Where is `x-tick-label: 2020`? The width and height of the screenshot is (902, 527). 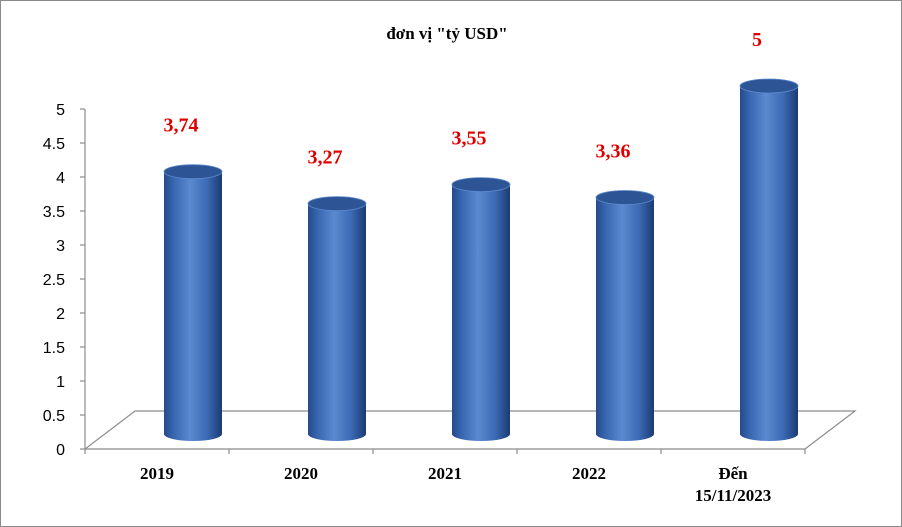
x-tick-label: 2020 is located at coordinates (301, 473).